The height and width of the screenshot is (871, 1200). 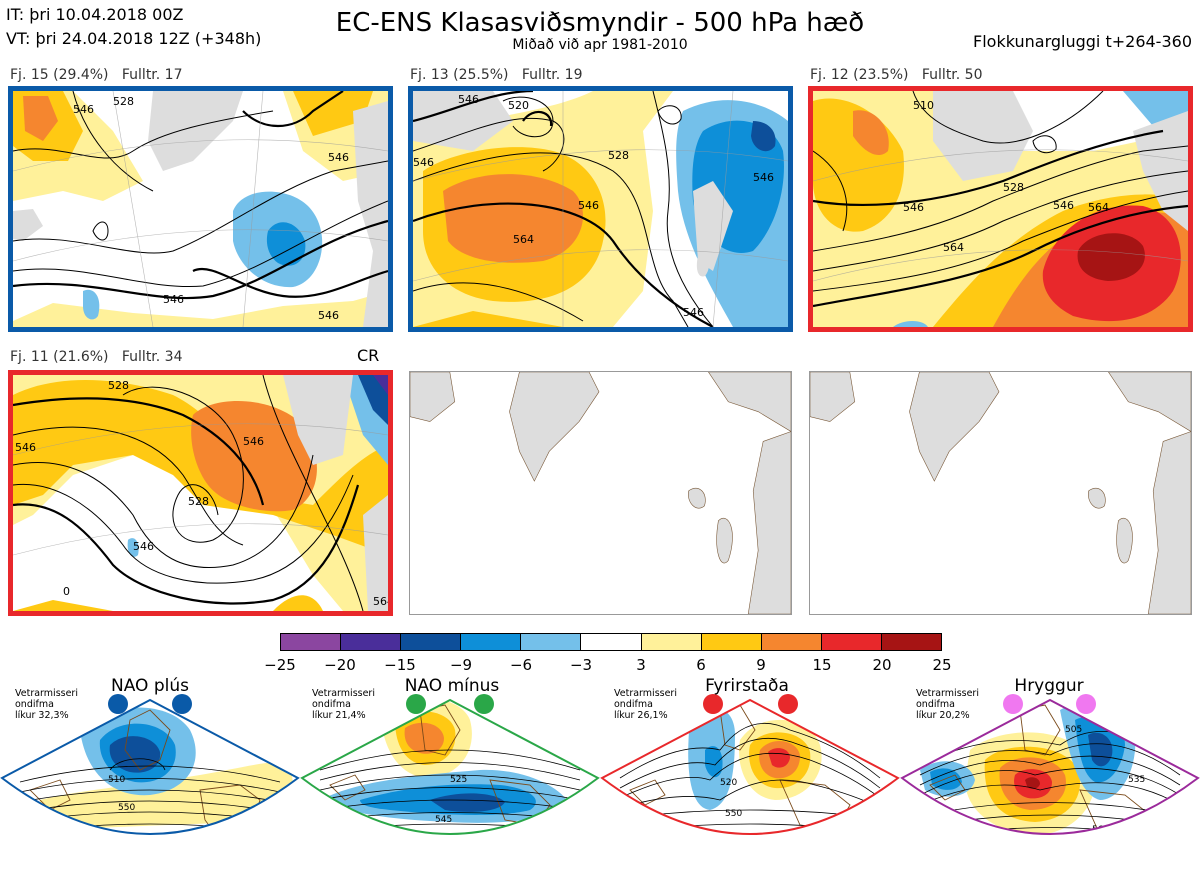 I want to click on svg-text: 550, so click(x=733, y=814).